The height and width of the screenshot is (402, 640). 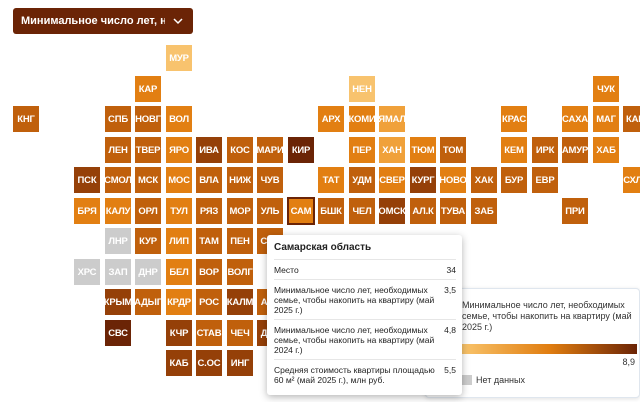 What do you see at coordinates (365, 269) in the screenshot?
I see `tooltip-row: Место 34` at bounding box center [365, 269].